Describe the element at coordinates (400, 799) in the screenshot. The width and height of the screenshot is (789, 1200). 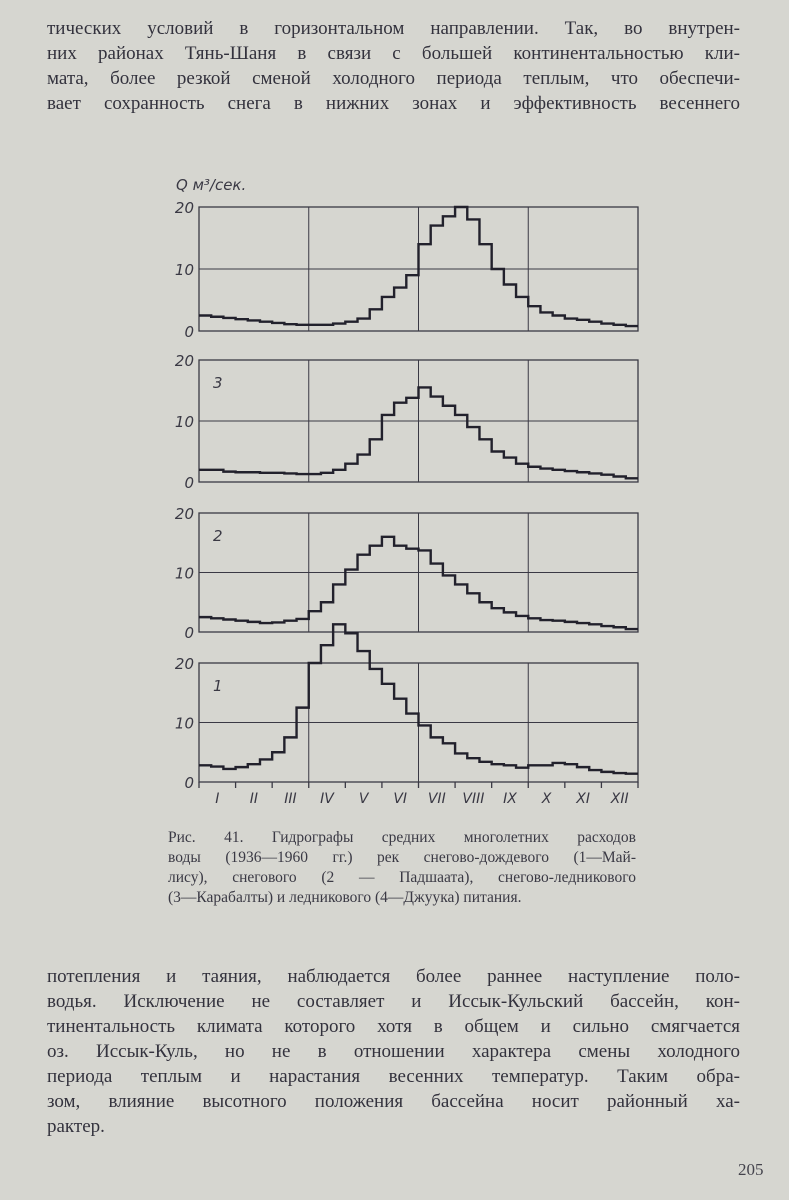
I see `x-tick-label: VI` at that location.